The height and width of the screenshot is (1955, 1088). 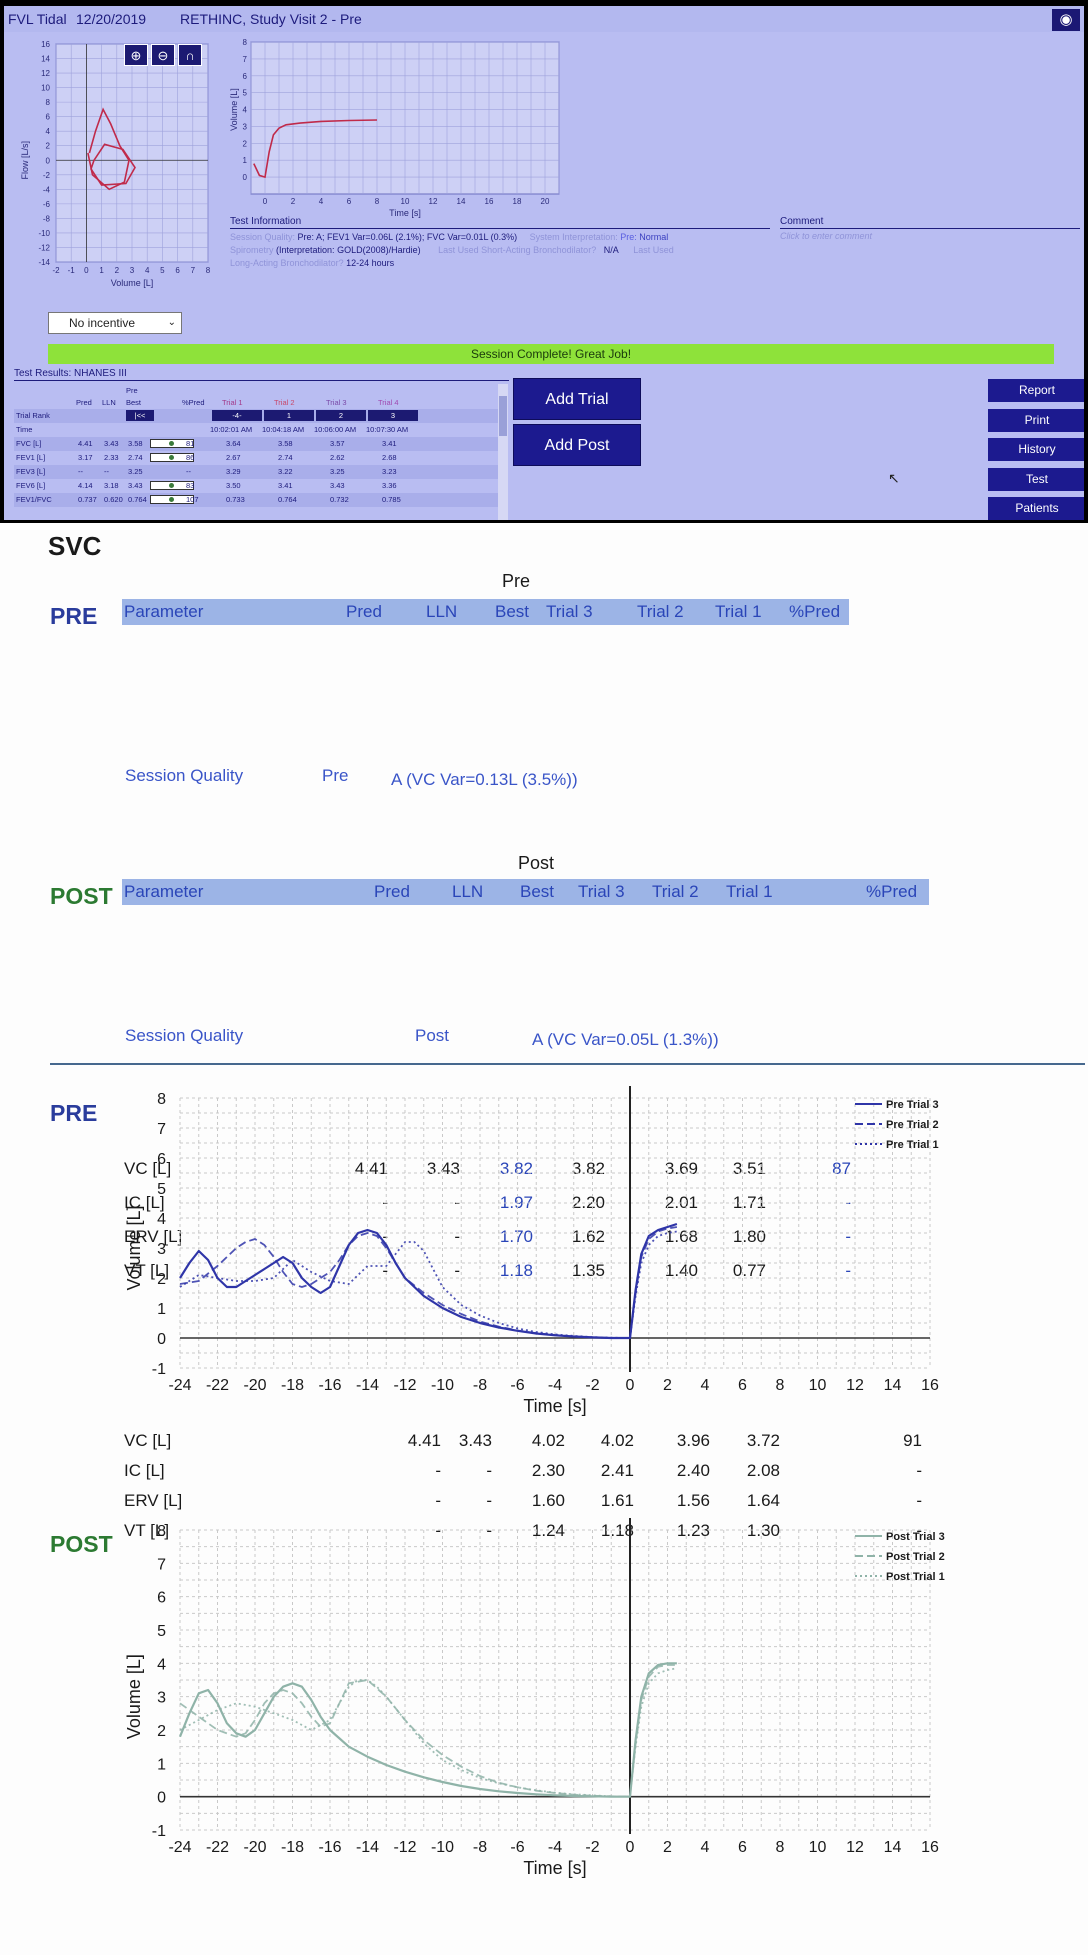 What do you see at coordinates (115, 323) in the screenshot?
I see `incentive-select: No incentive ⌄` at bounding box center [115, 323].